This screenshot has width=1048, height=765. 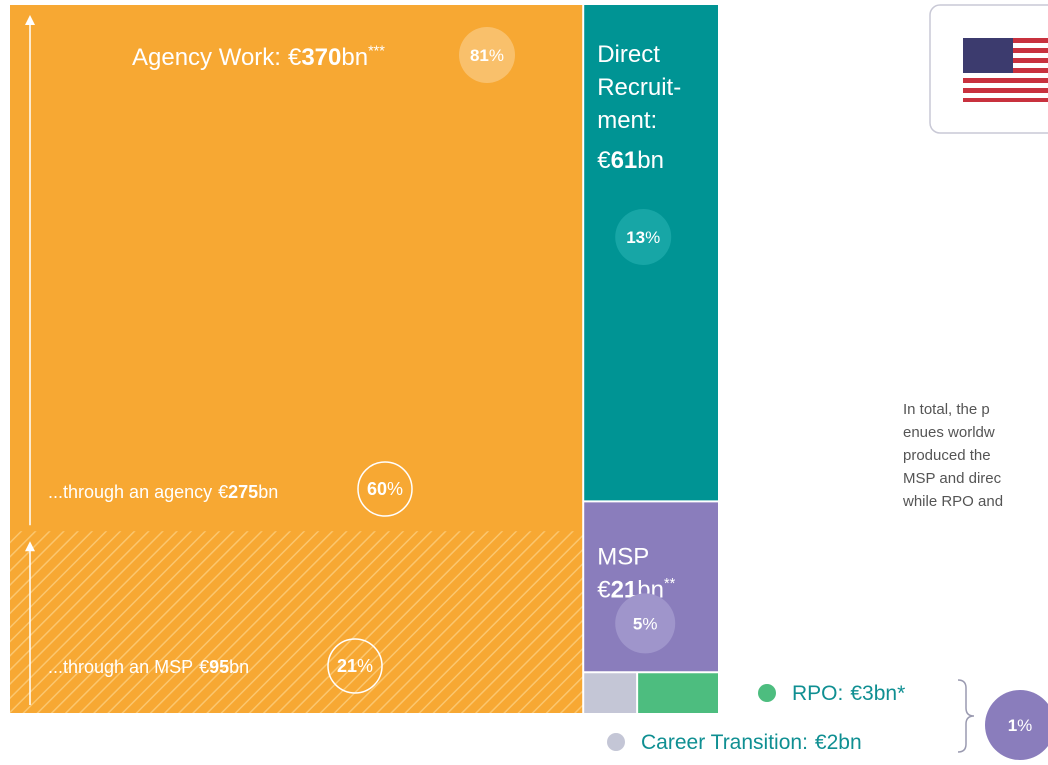 I want to click on agency-work-label: Agency Work: €370bn***, so click(x=258, y=57).